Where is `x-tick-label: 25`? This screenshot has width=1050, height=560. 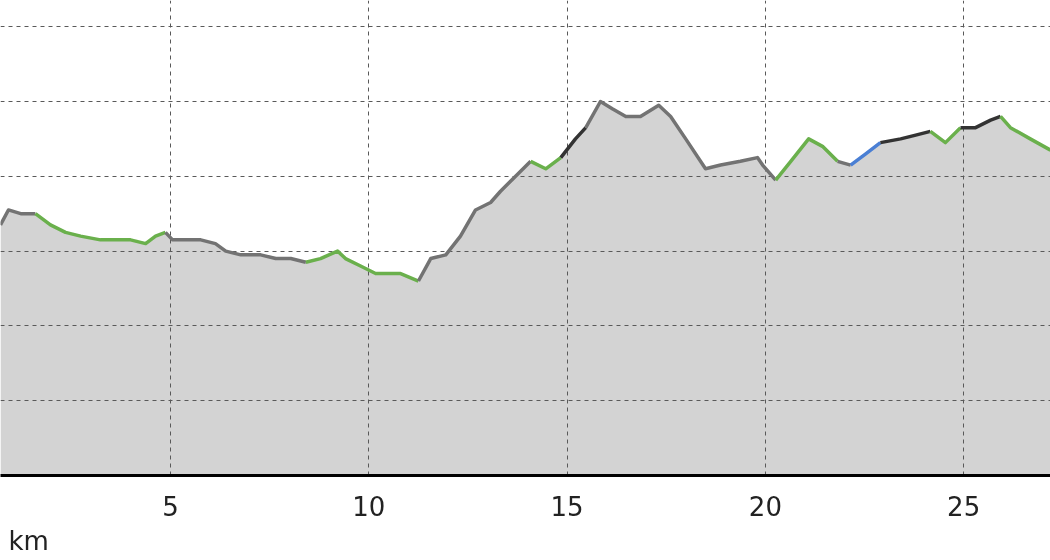
x-tick-label: 25 is located at coordinates (964, 506).